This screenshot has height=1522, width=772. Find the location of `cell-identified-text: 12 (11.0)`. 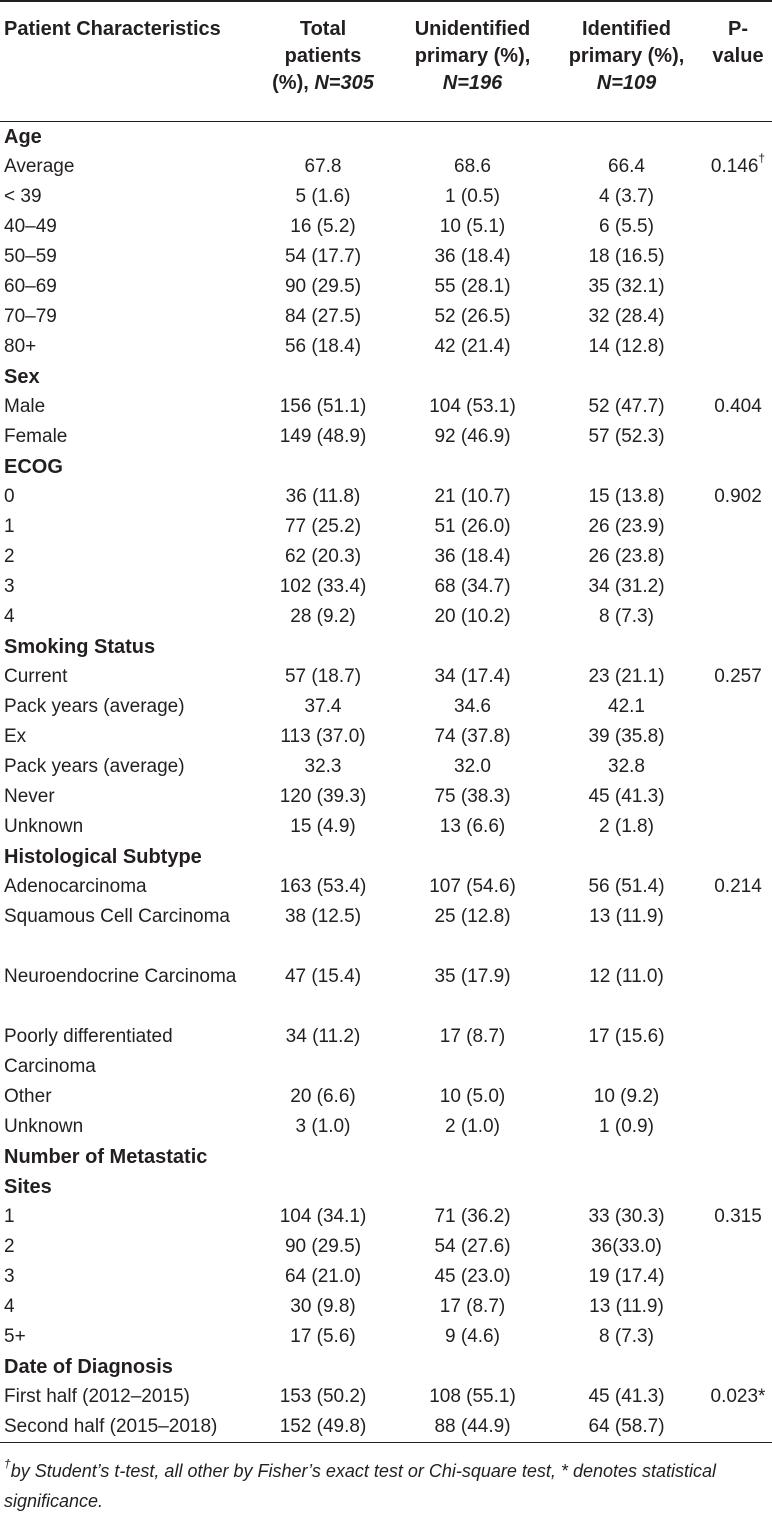

cell-identified-text: 12 (11.0) is located at coordinates (626, 976).